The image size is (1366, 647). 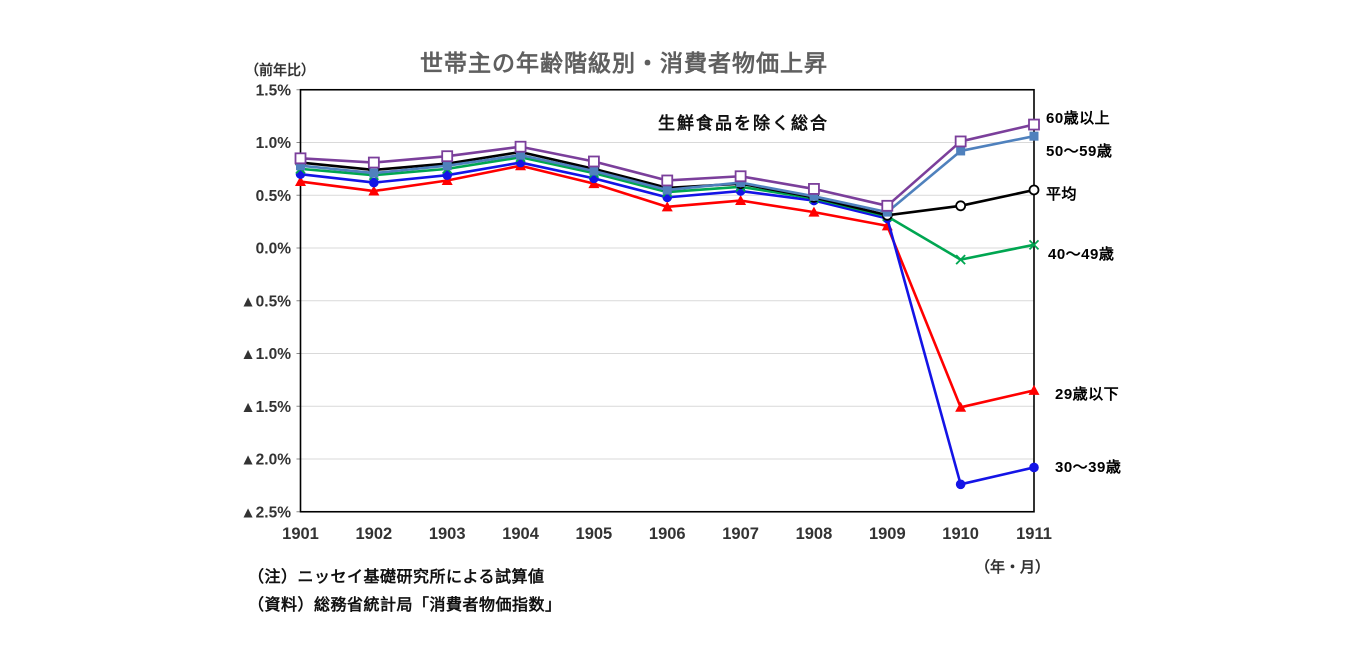 I want to click on x-tick-label: 1911, so click(x=1034, y=534).